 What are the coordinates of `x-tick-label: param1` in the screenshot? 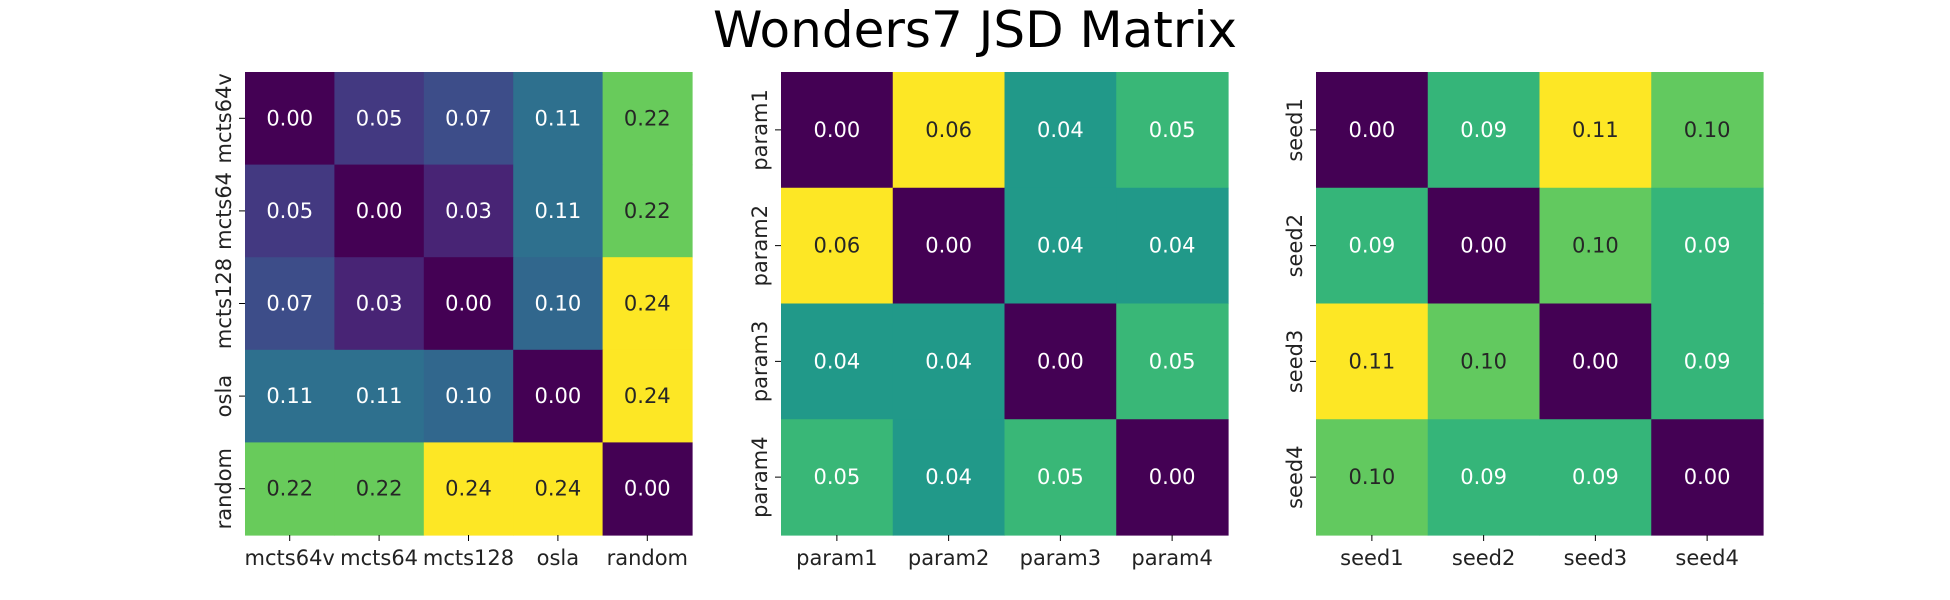 It's located at (837, 558).